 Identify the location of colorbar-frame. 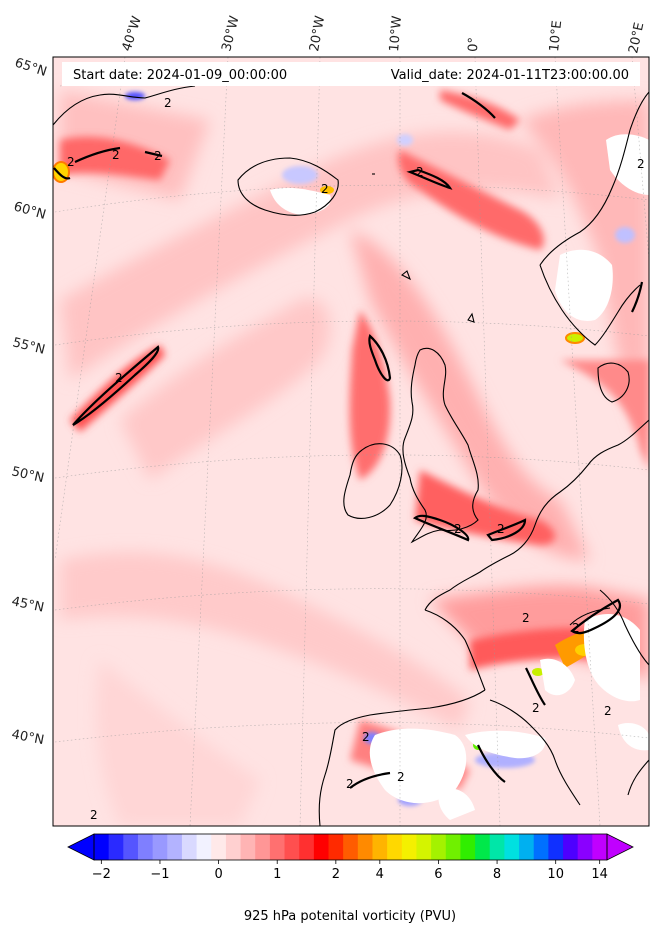
(350, 847).